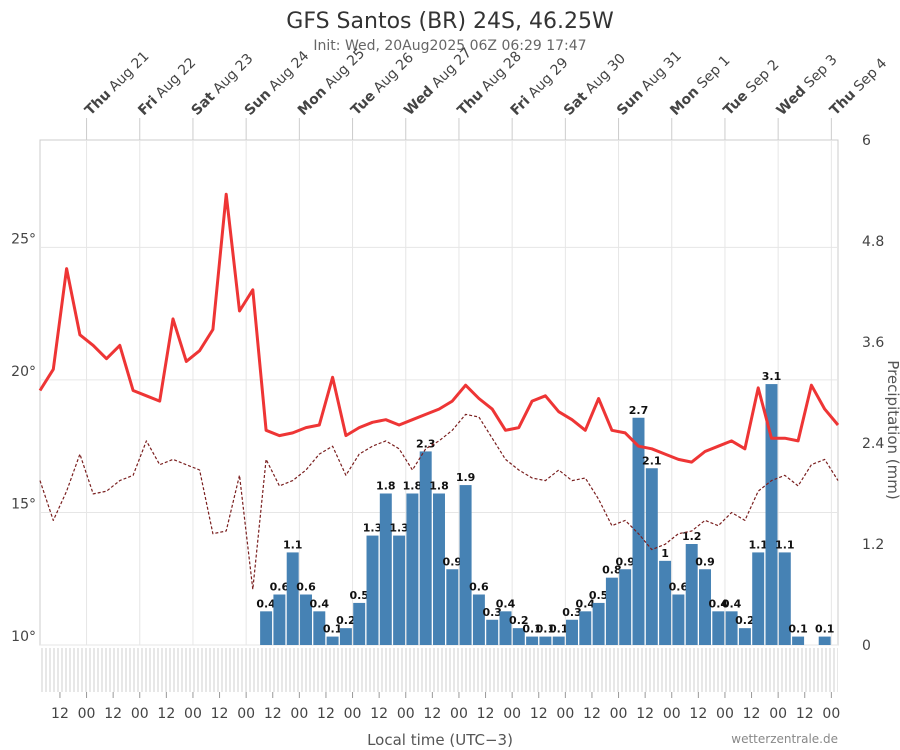 This screenshot has height=750, width=900. What do you see at coordinates (892, 429) in the screenshot?
I see `y2-axis-title: Precipitation (mm)` at bounding box center [892, 429].